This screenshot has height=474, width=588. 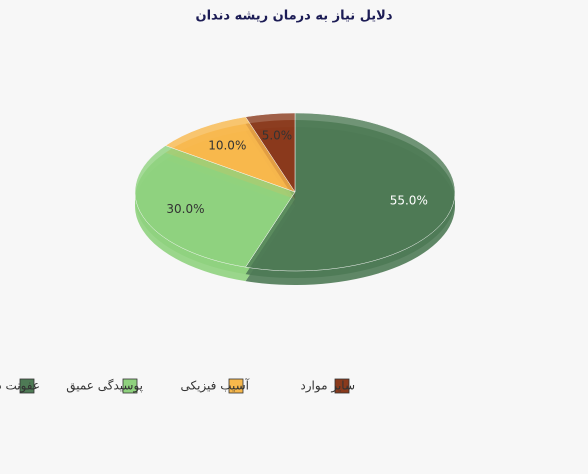 What do you see at coordinates (409, 200) in the screenshot?
I see `data-label: 55.0%` at bounding box center [409, 200].